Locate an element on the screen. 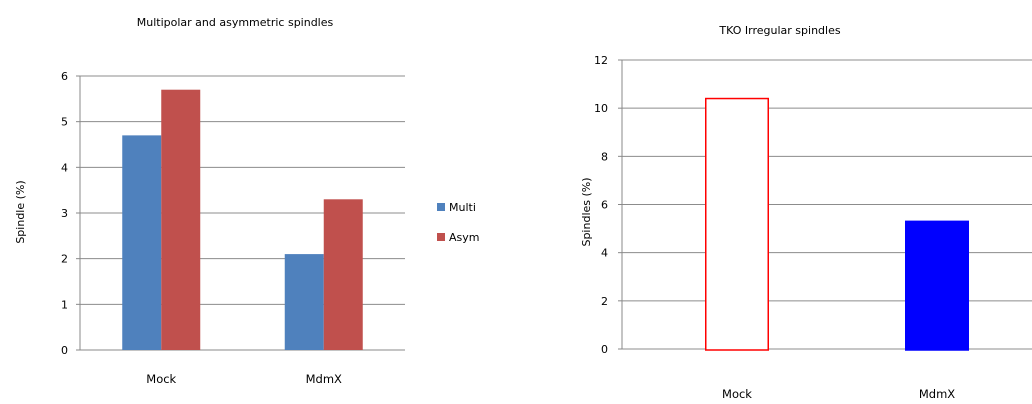  legend-label-multi: Multi is located at coordinates (462, 207).